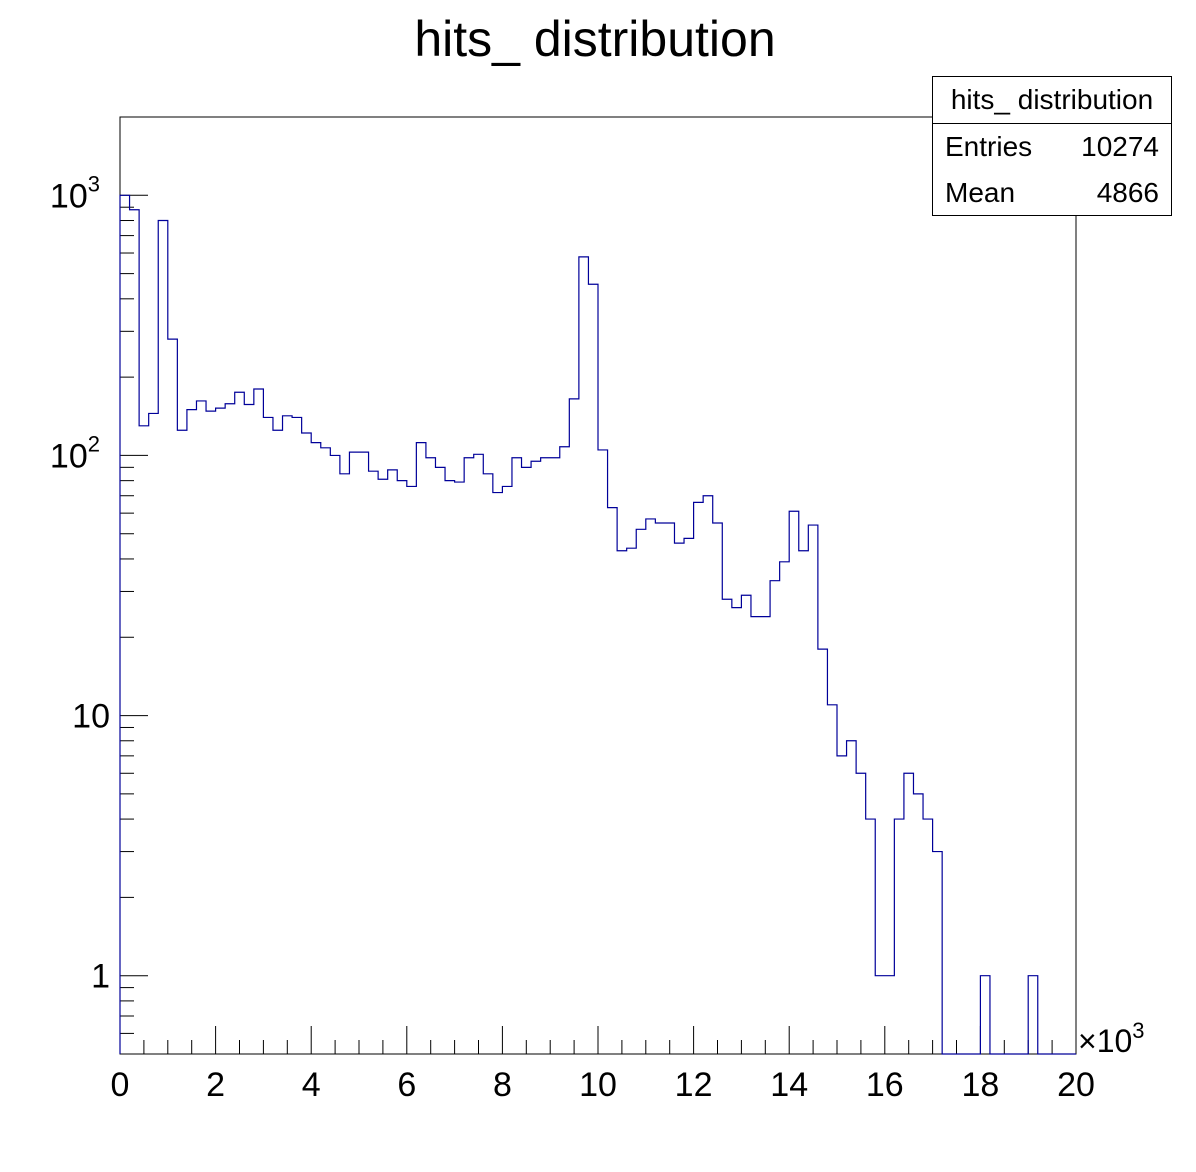  I want to click on x-tick-label: 2, so click(215, 1085).